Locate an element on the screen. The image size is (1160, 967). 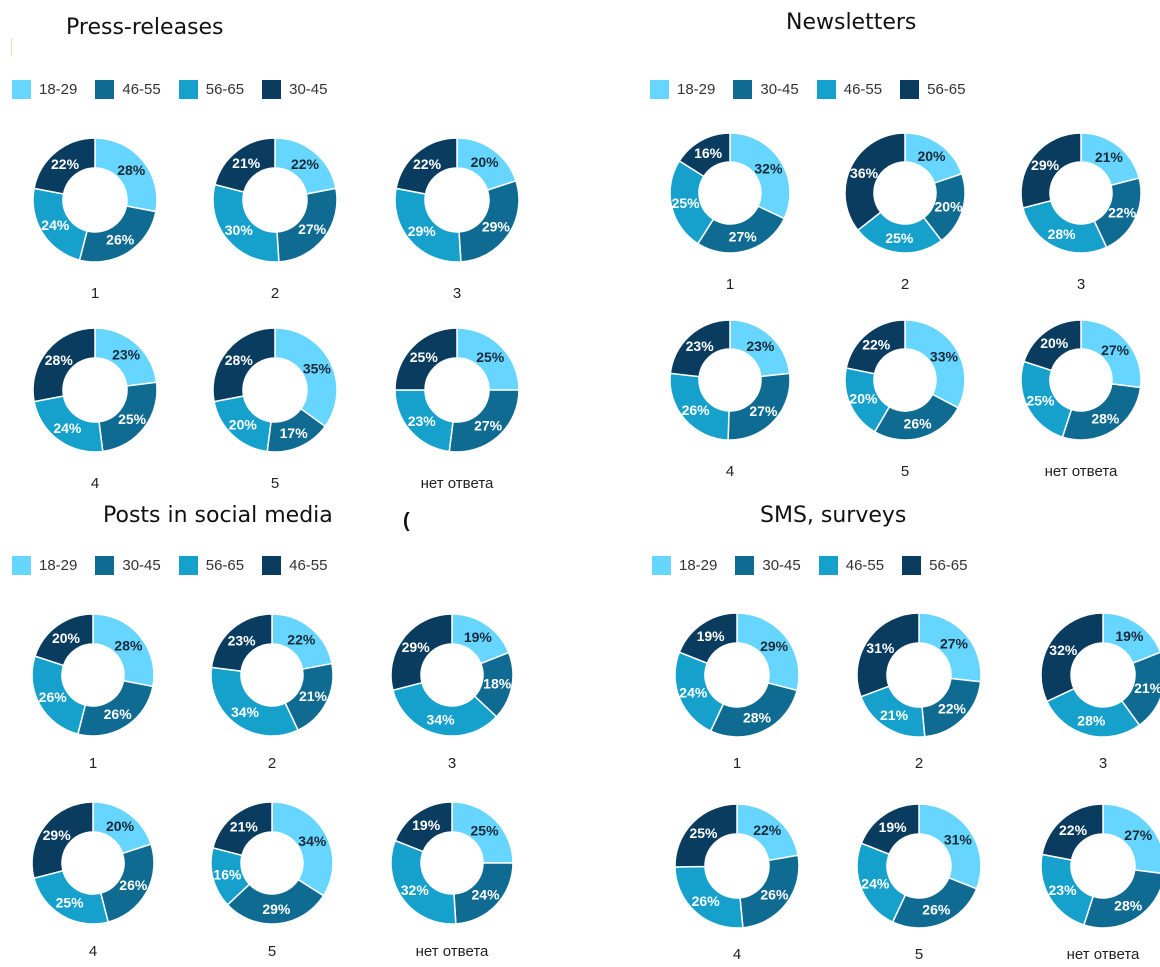
chart-title: Posts in social media is located at coordinates (218, 515).